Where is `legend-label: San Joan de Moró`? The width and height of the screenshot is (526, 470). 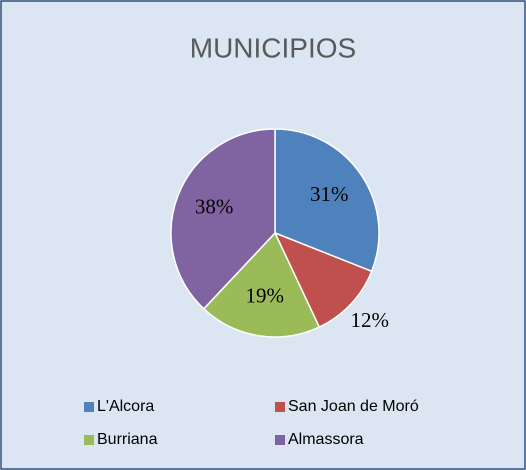 legend-label: San Joan de Moró is located at coordinates (353, 406).